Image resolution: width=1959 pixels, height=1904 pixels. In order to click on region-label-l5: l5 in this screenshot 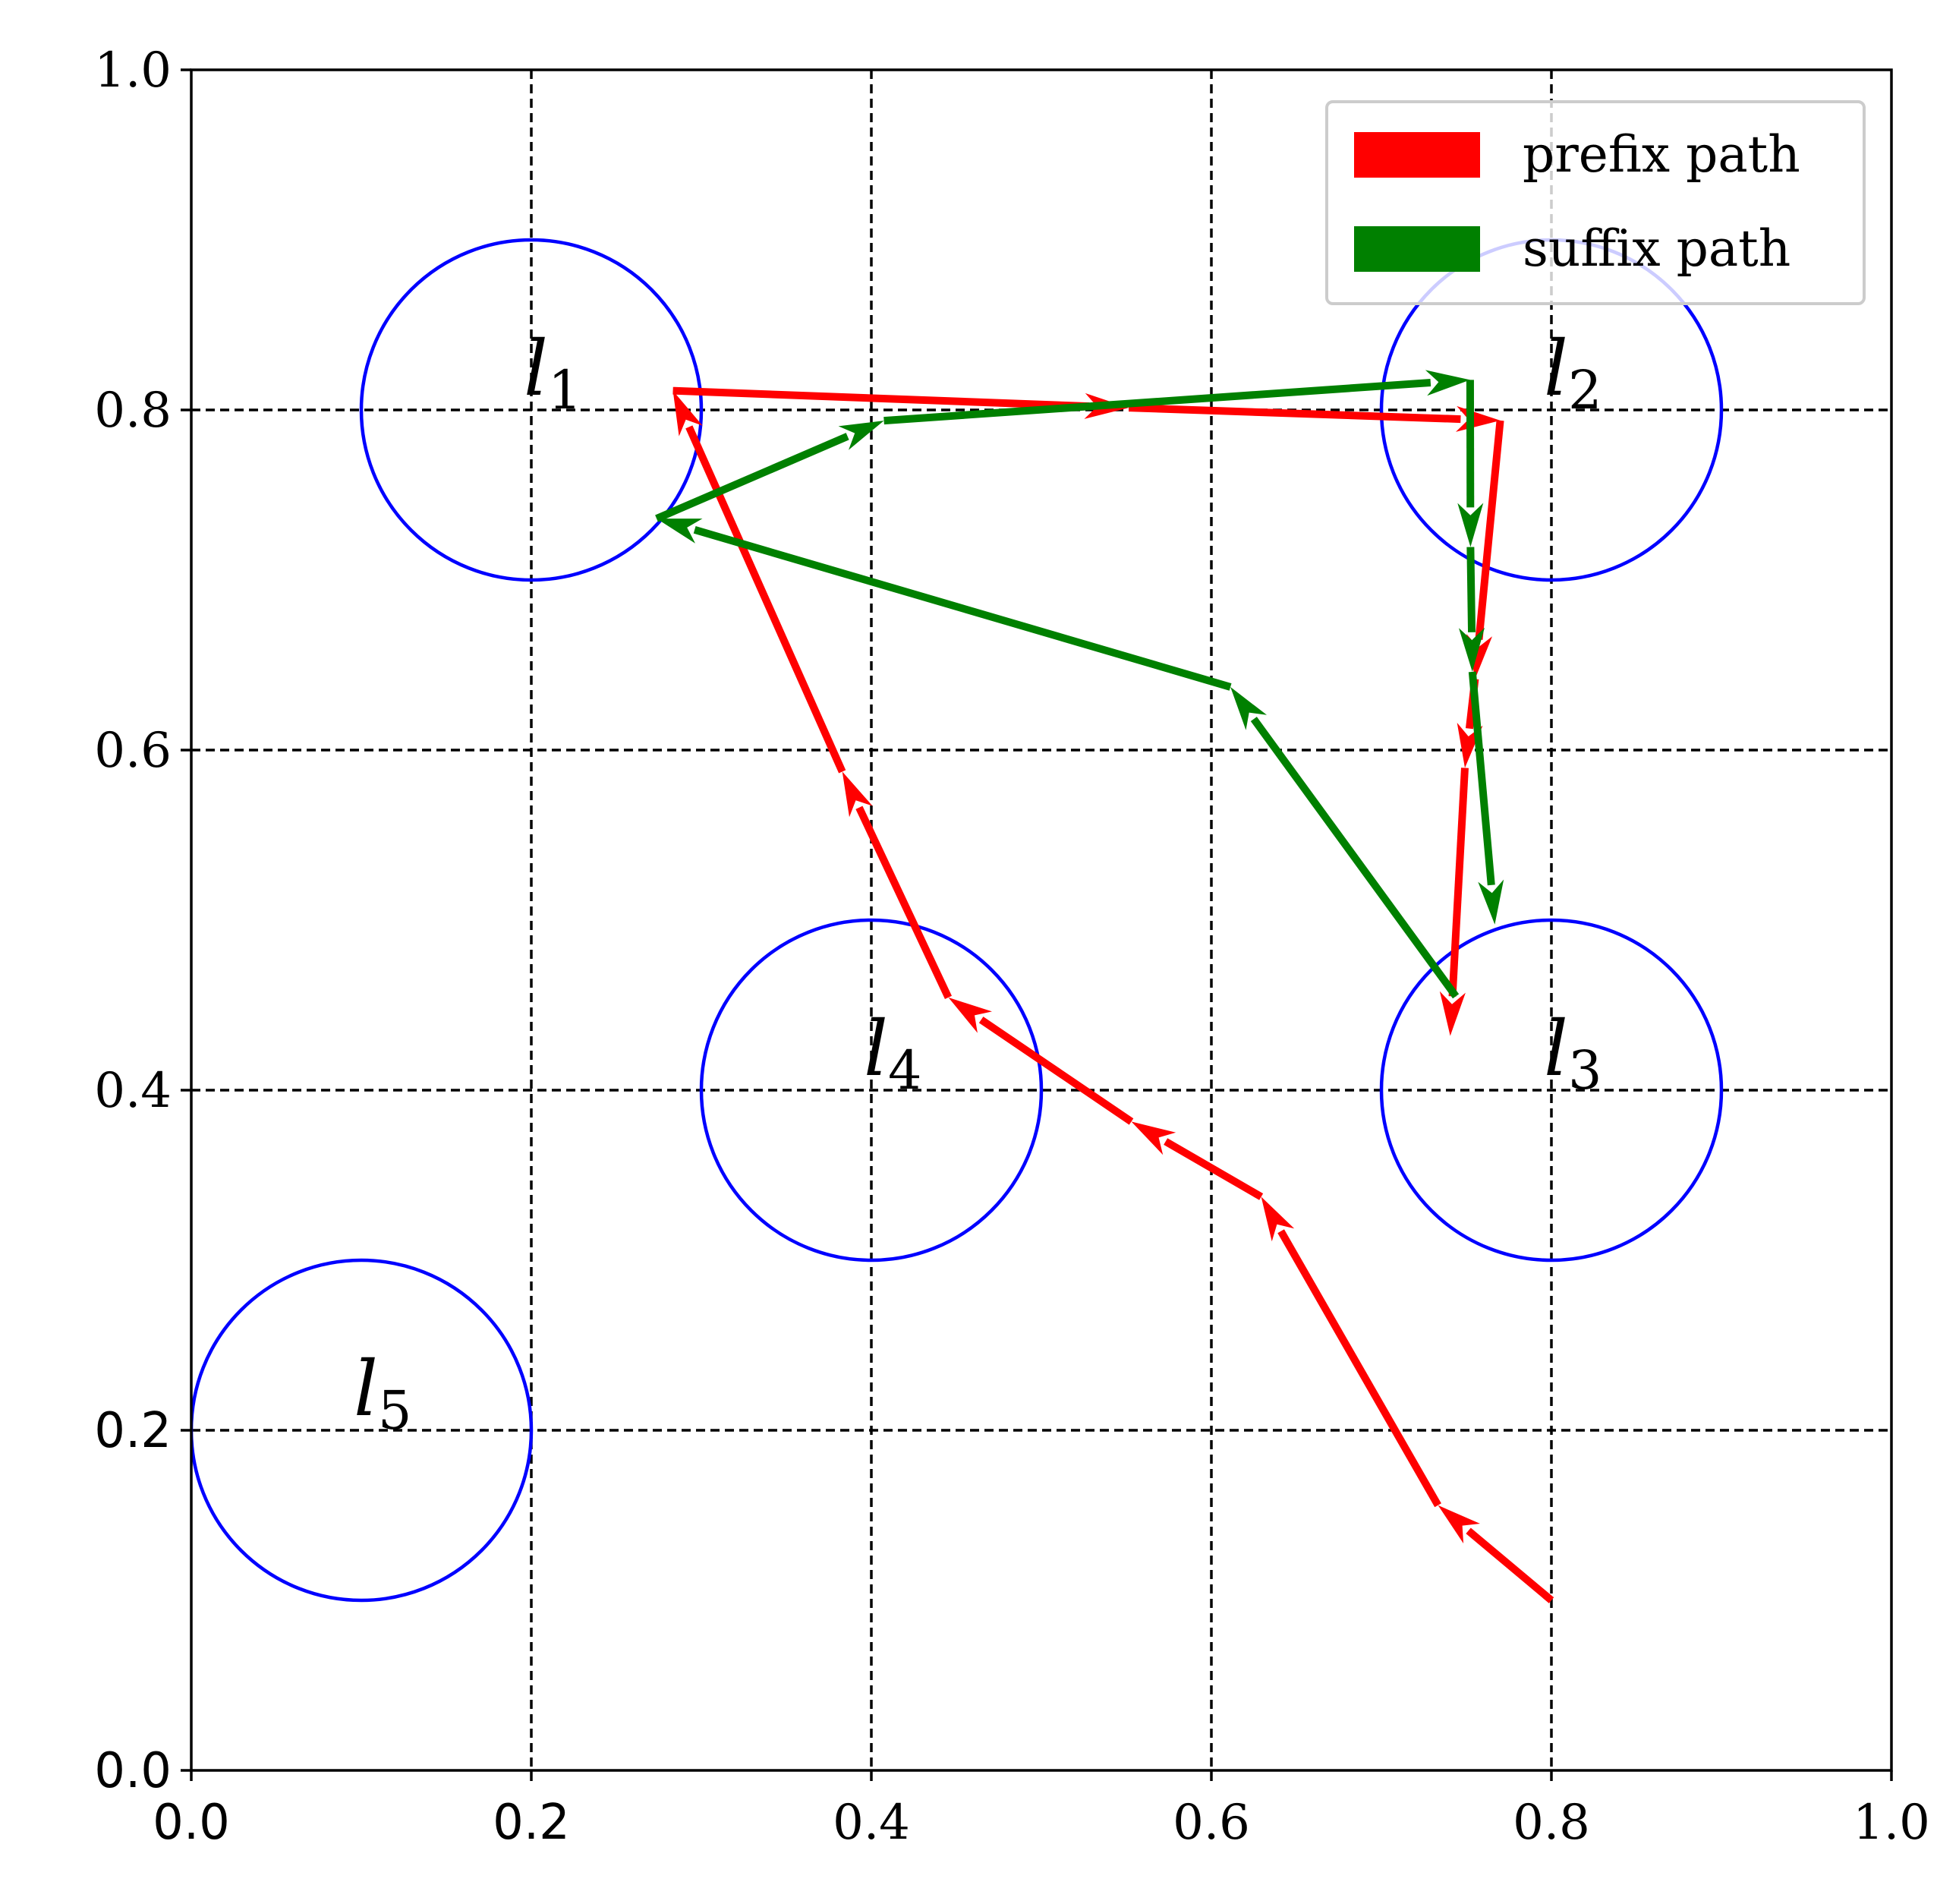, I will do `click(383, 1393)`.